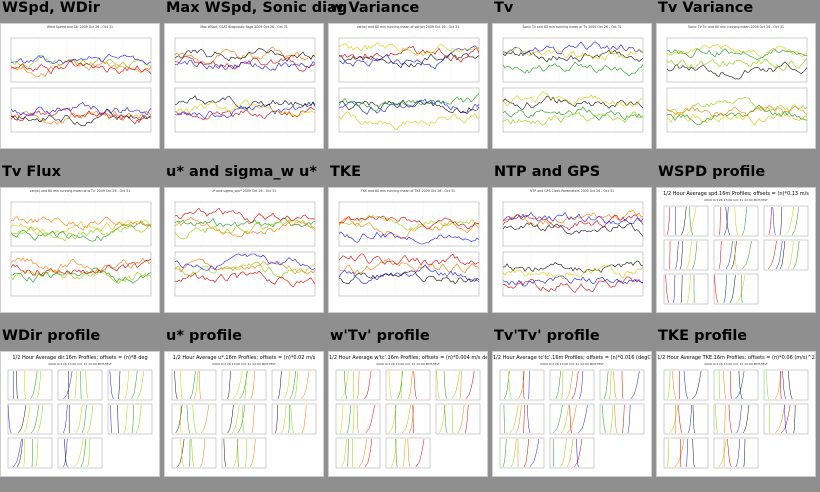 The height and width of the screenshot is (492, 820). Describe the element at coordinates (380, 336) in the screenshot. I see `tile-title: w'Tv' profile` at that location.